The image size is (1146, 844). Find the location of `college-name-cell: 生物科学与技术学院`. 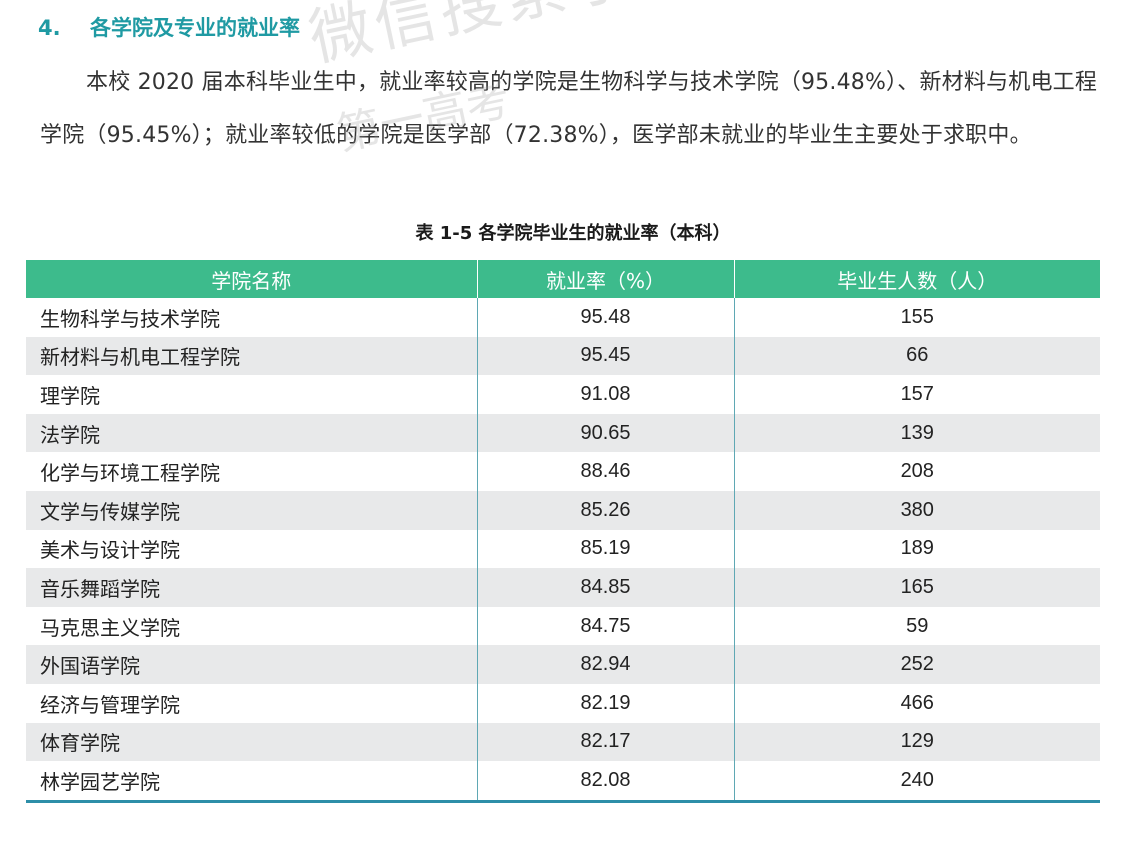

college-name-cell: 生物科学与技术学院 is located at coordinates (130, 318).